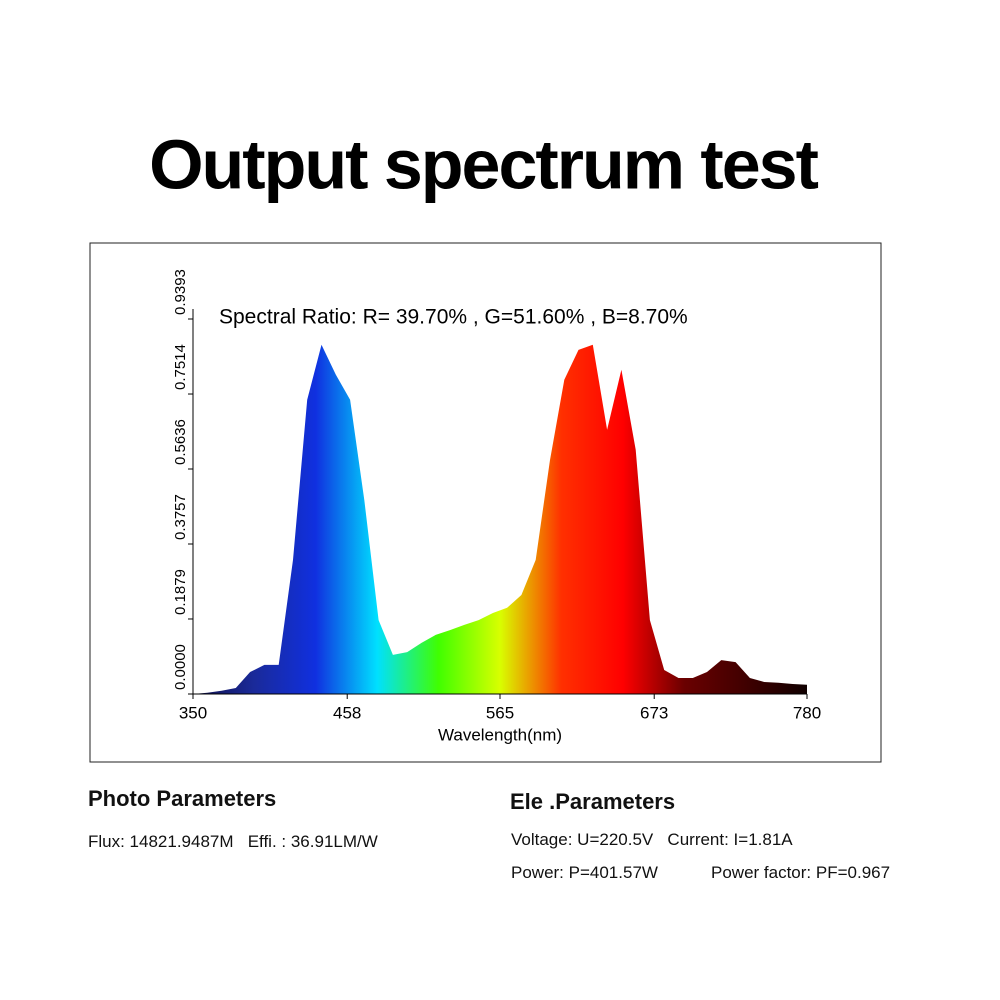 Image resolution: width=1000 pixels, height=1000 pixels. Describe the element at coordinates (233, 841) in the screenshot. I see `text: Flux: 14821.9487M Effi. : 36.91LM/W` at that location.